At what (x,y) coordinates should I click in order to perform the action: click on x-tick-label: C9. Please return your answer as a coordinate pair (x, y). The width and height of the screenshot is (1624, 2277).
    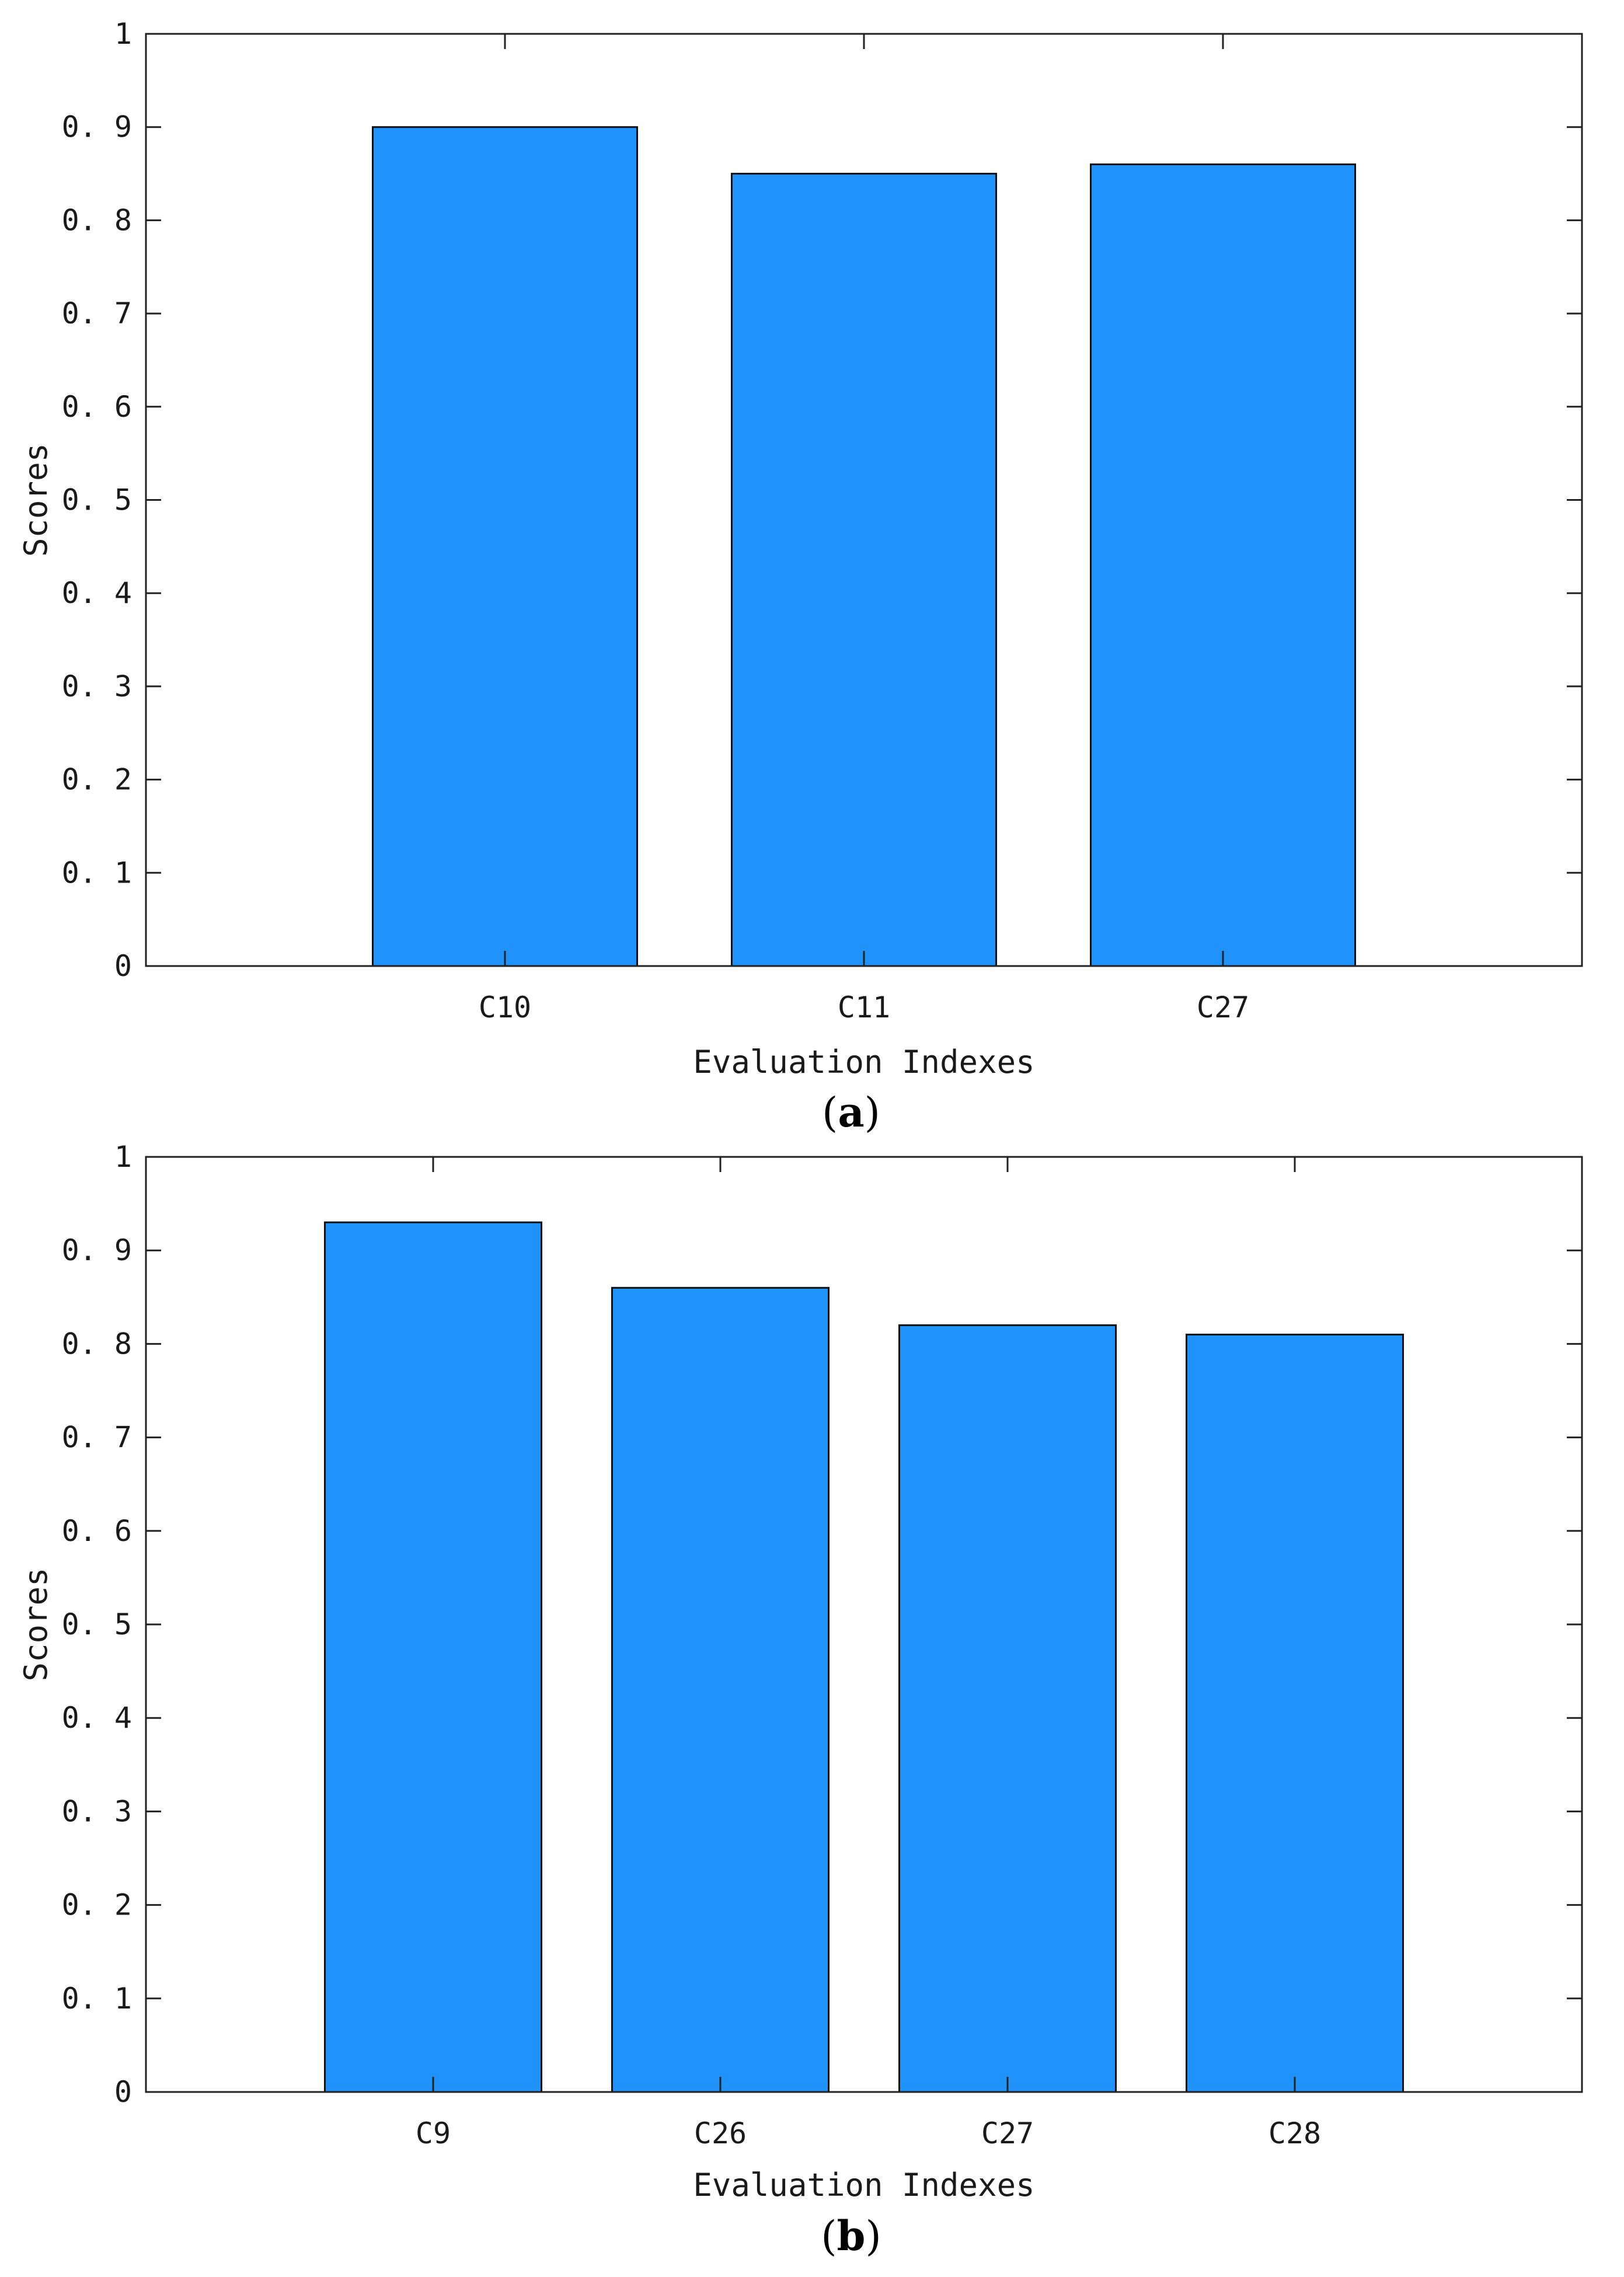
    Looking at the image, I should click on (433, 2133).